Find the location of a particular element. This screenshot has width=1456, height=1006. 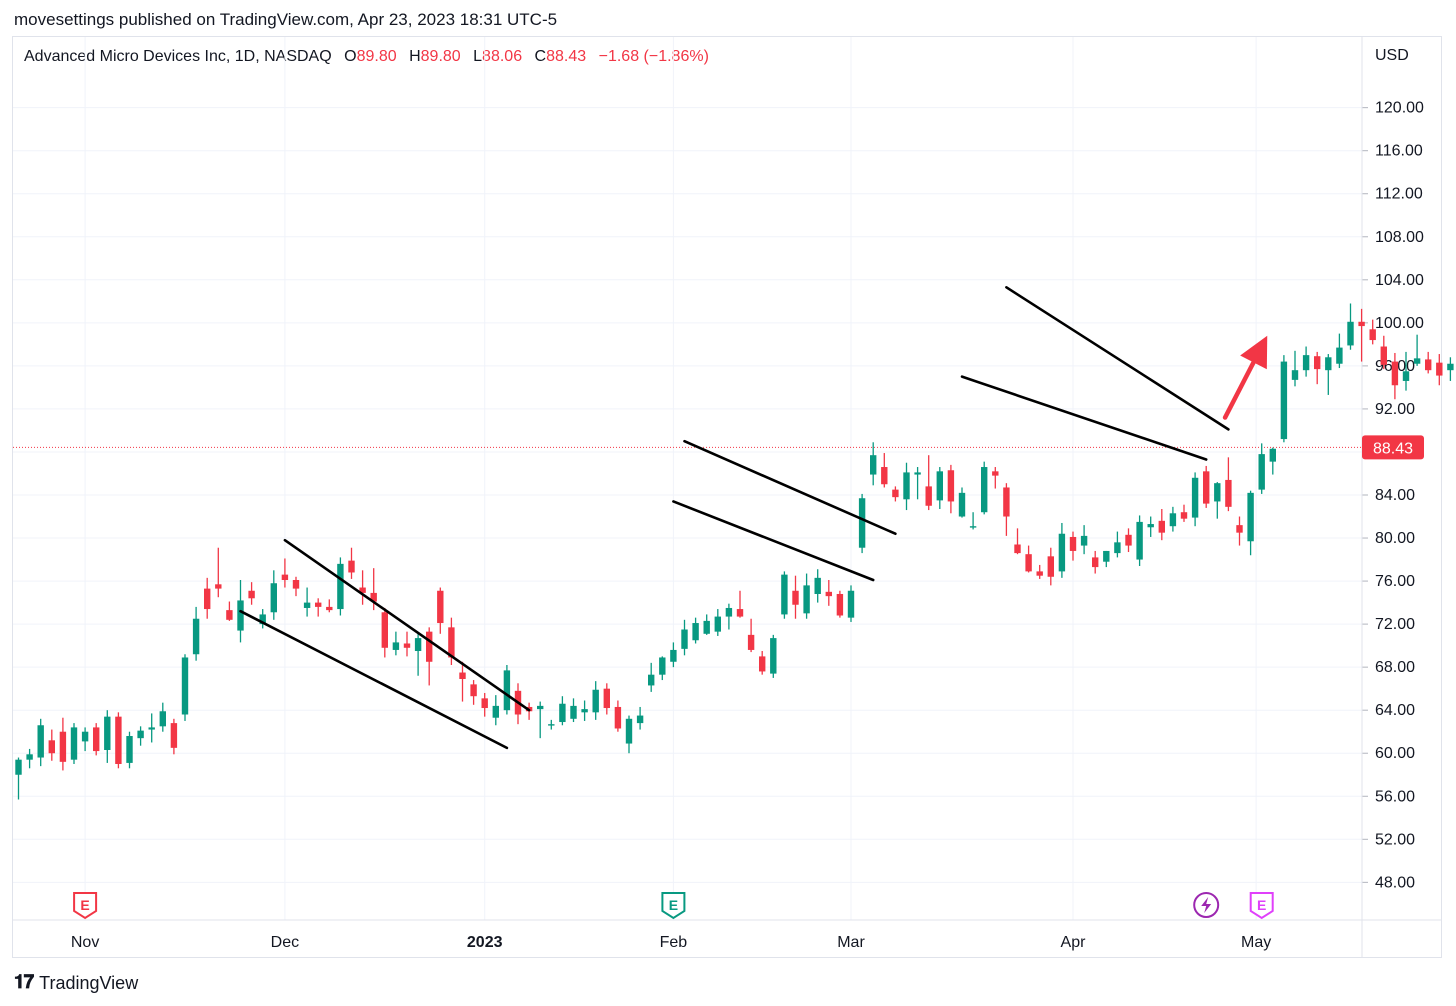

open-value: 89.80 is located at coordinates (376, 56).